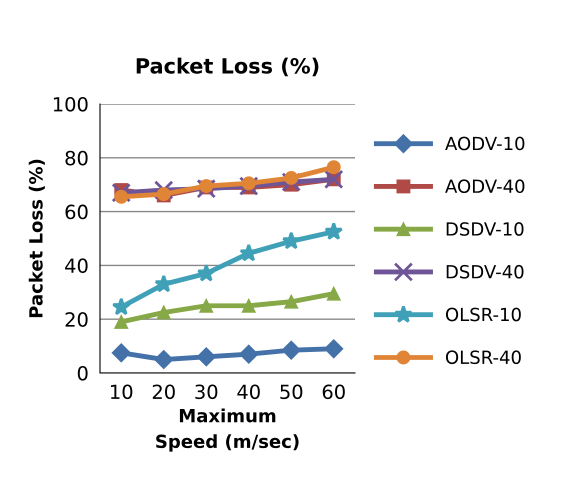 The height and width of the screenshot is (500, 569). I want to click on y-tick-label: 0, so click(83, 373).